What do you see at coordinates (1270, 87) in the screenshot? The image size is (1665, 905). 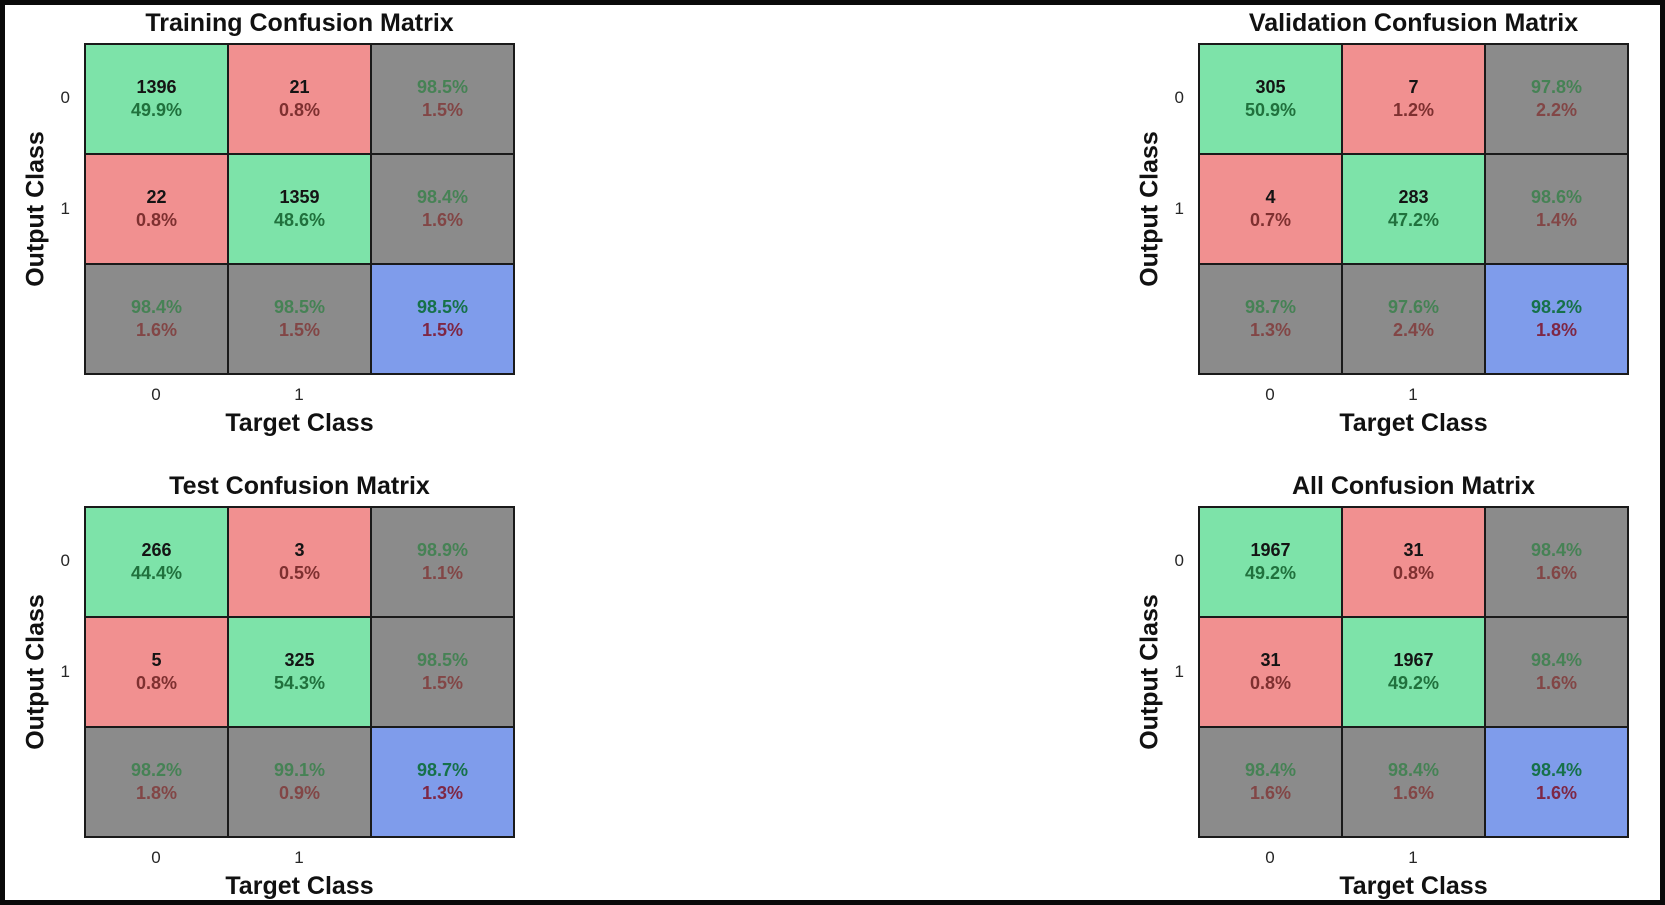 I see `cell-value: 305` at bounding box center [1270, 87].